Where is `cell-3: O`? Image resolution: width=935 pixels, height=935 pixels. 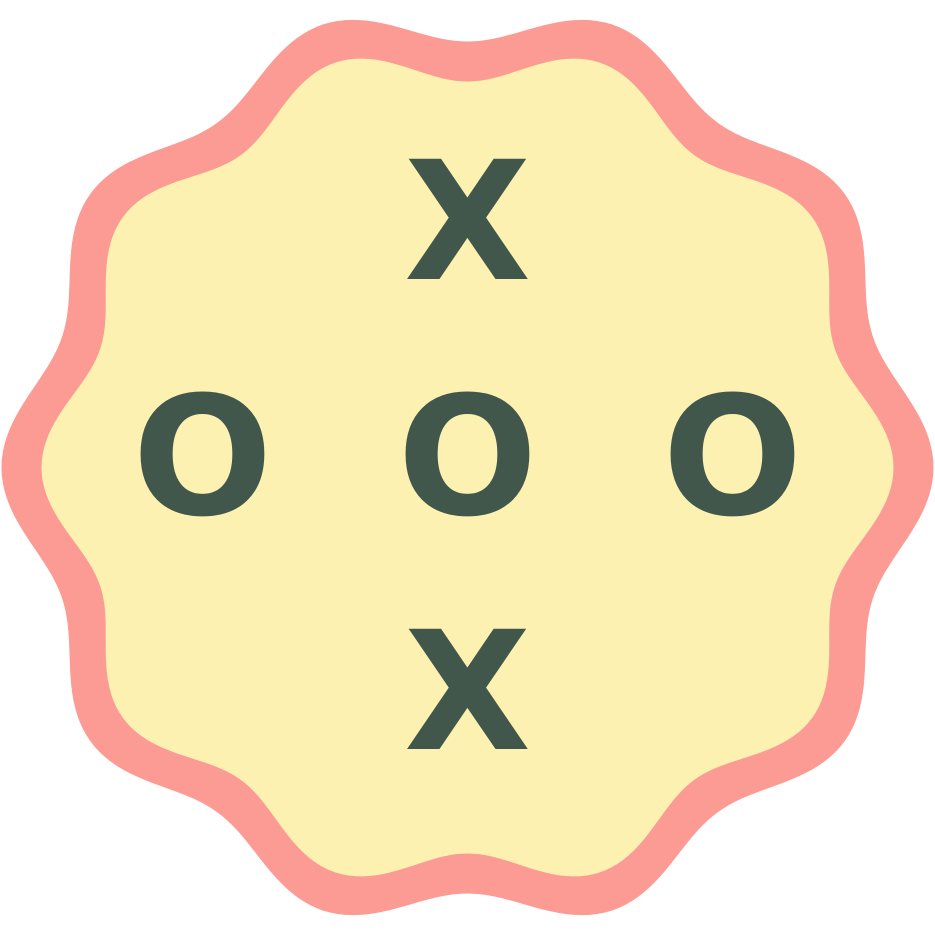
cell-3: O is located at coordinates (202, 457).